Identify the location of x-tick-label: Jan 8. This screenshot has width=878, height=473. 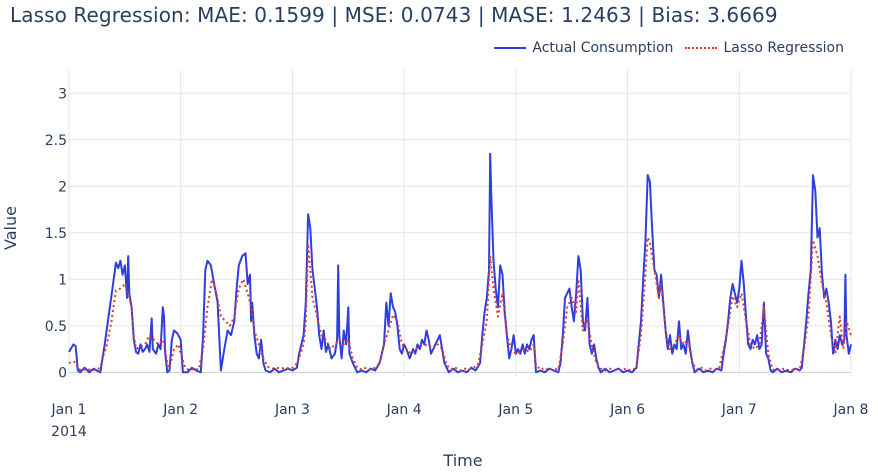
(851, 410).